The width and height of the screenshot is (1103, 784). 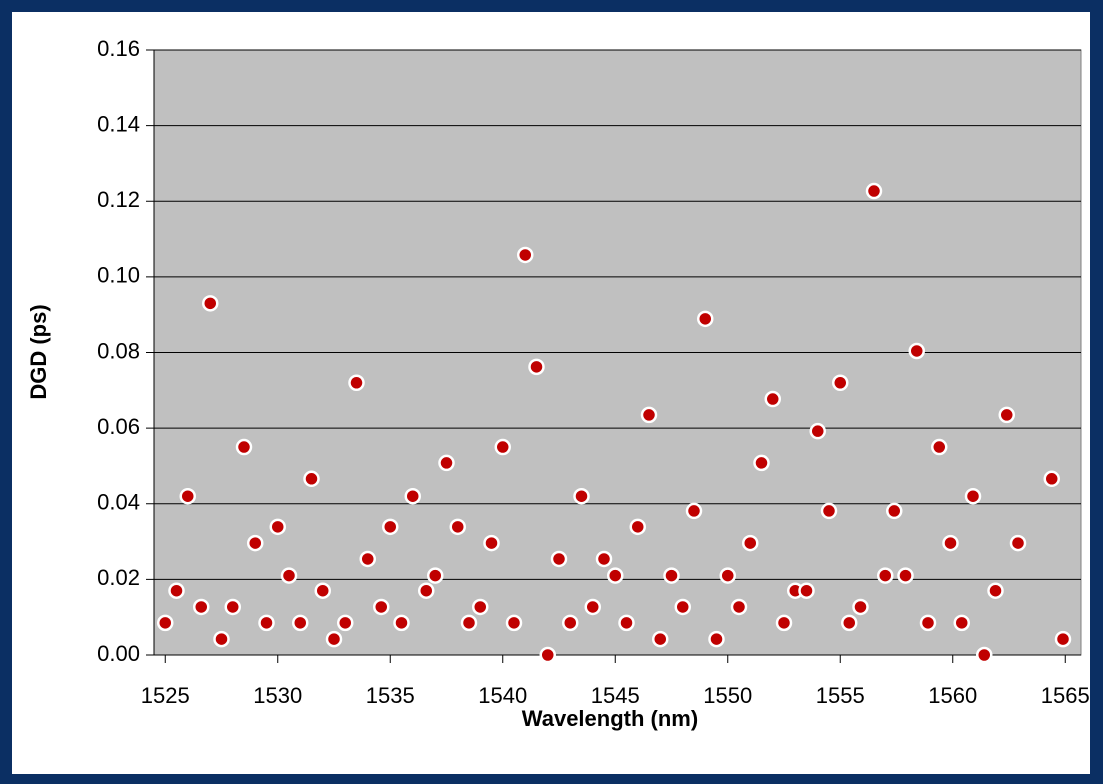 What do you see at coordinates (118, 577) in the screenshot?
I see `y-tick-label: 0.02` at bounding box center [118, 577].